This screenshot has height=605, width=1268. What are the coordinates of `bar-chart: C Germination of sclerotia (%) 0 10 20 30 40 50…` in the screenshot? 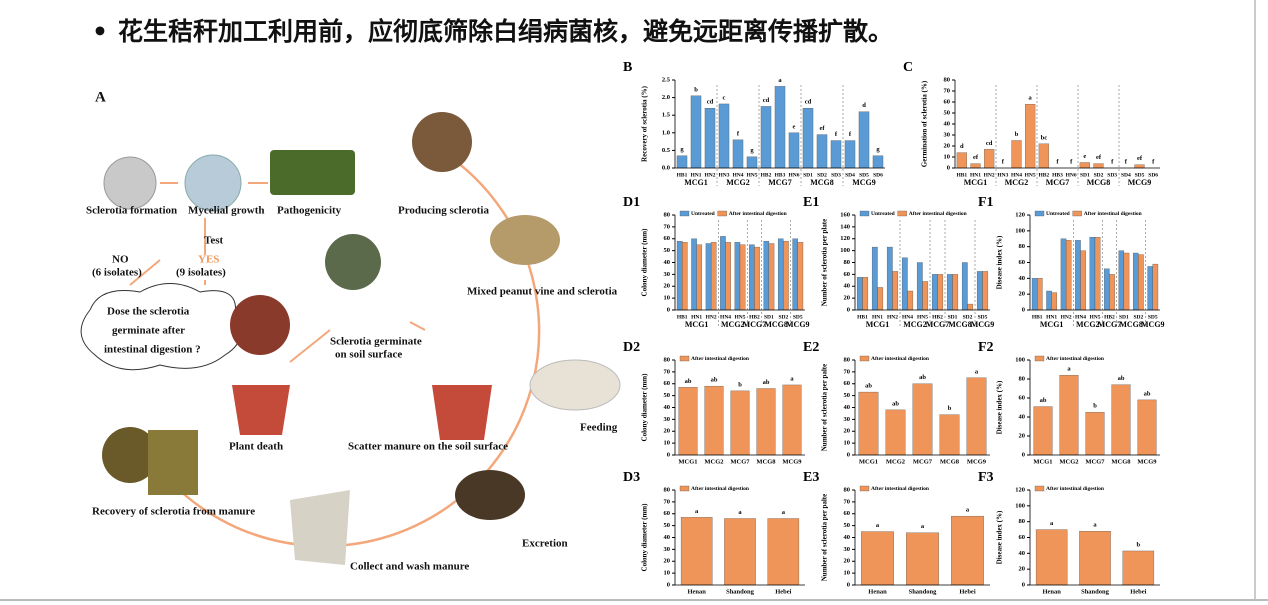 It's located at (1031, 123).